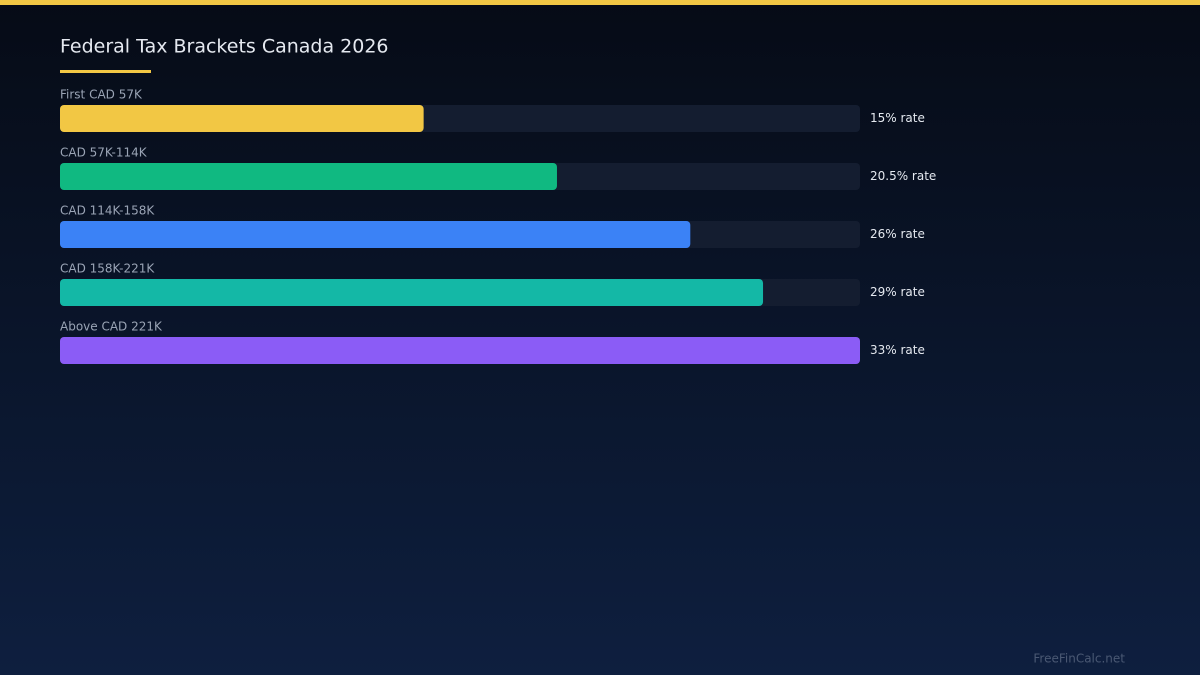  Describe the element at coordinates (897, 234) in the screenshot. I see `value-label: 26% rate` at that location.